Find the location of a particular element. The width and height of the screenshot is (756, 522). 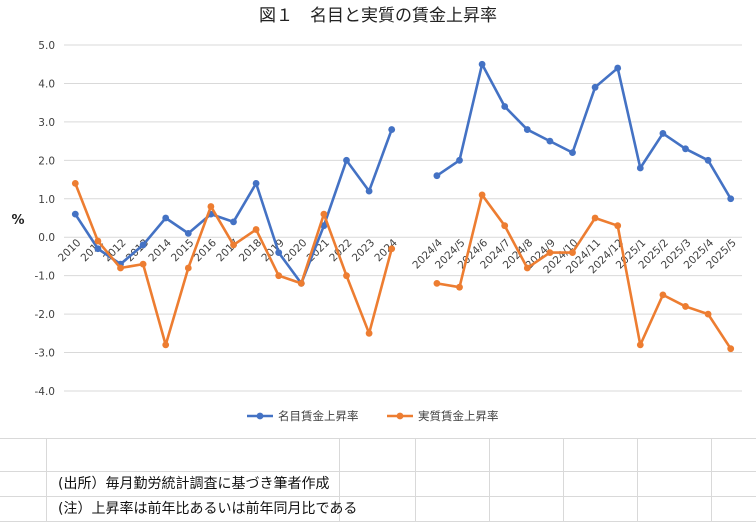

legend: 名目賃金上昇率 実質賃金上昇率 is located at coordinates (373, 416).